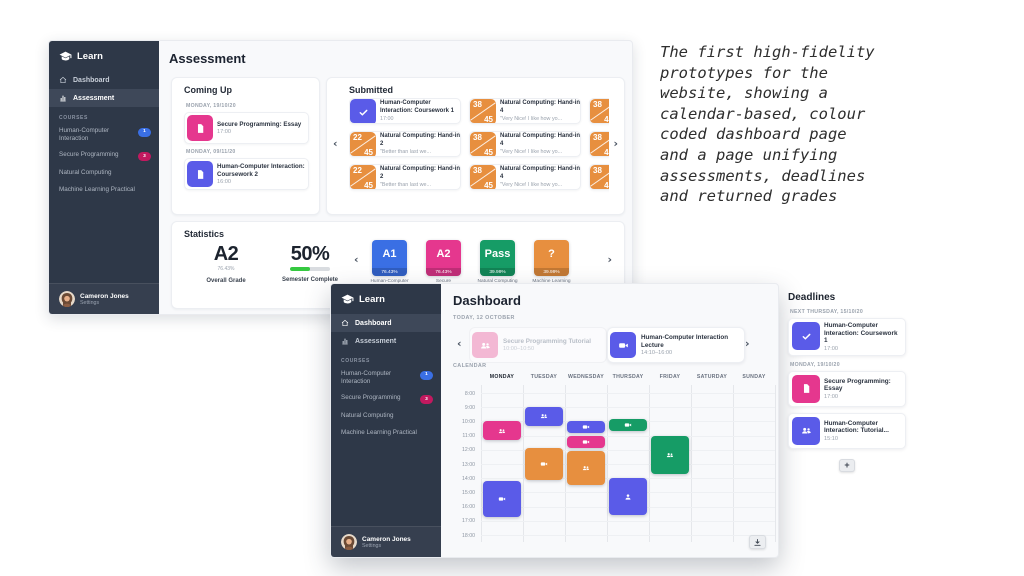 Image resolution: width=1024 pixels, height=576 pixels. I want to click on calendar-day-monday: MONDAY, so click(502, 377).